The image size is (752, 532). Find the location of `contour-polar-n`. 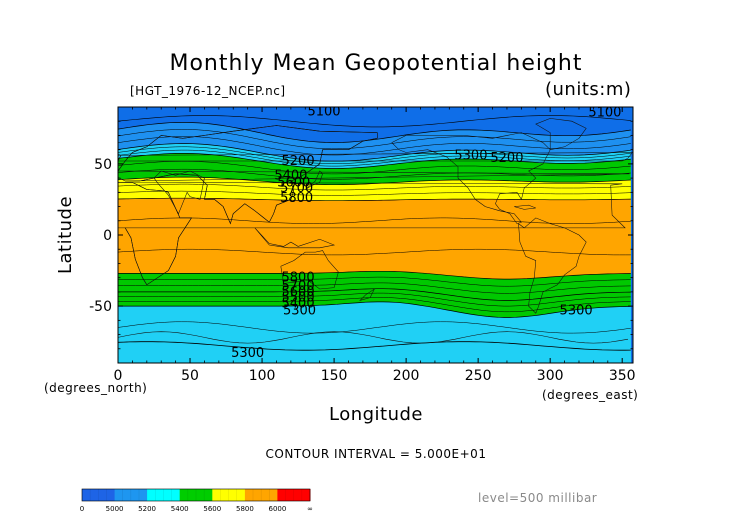

contour-polar-n is located at coordinates (374, 121).